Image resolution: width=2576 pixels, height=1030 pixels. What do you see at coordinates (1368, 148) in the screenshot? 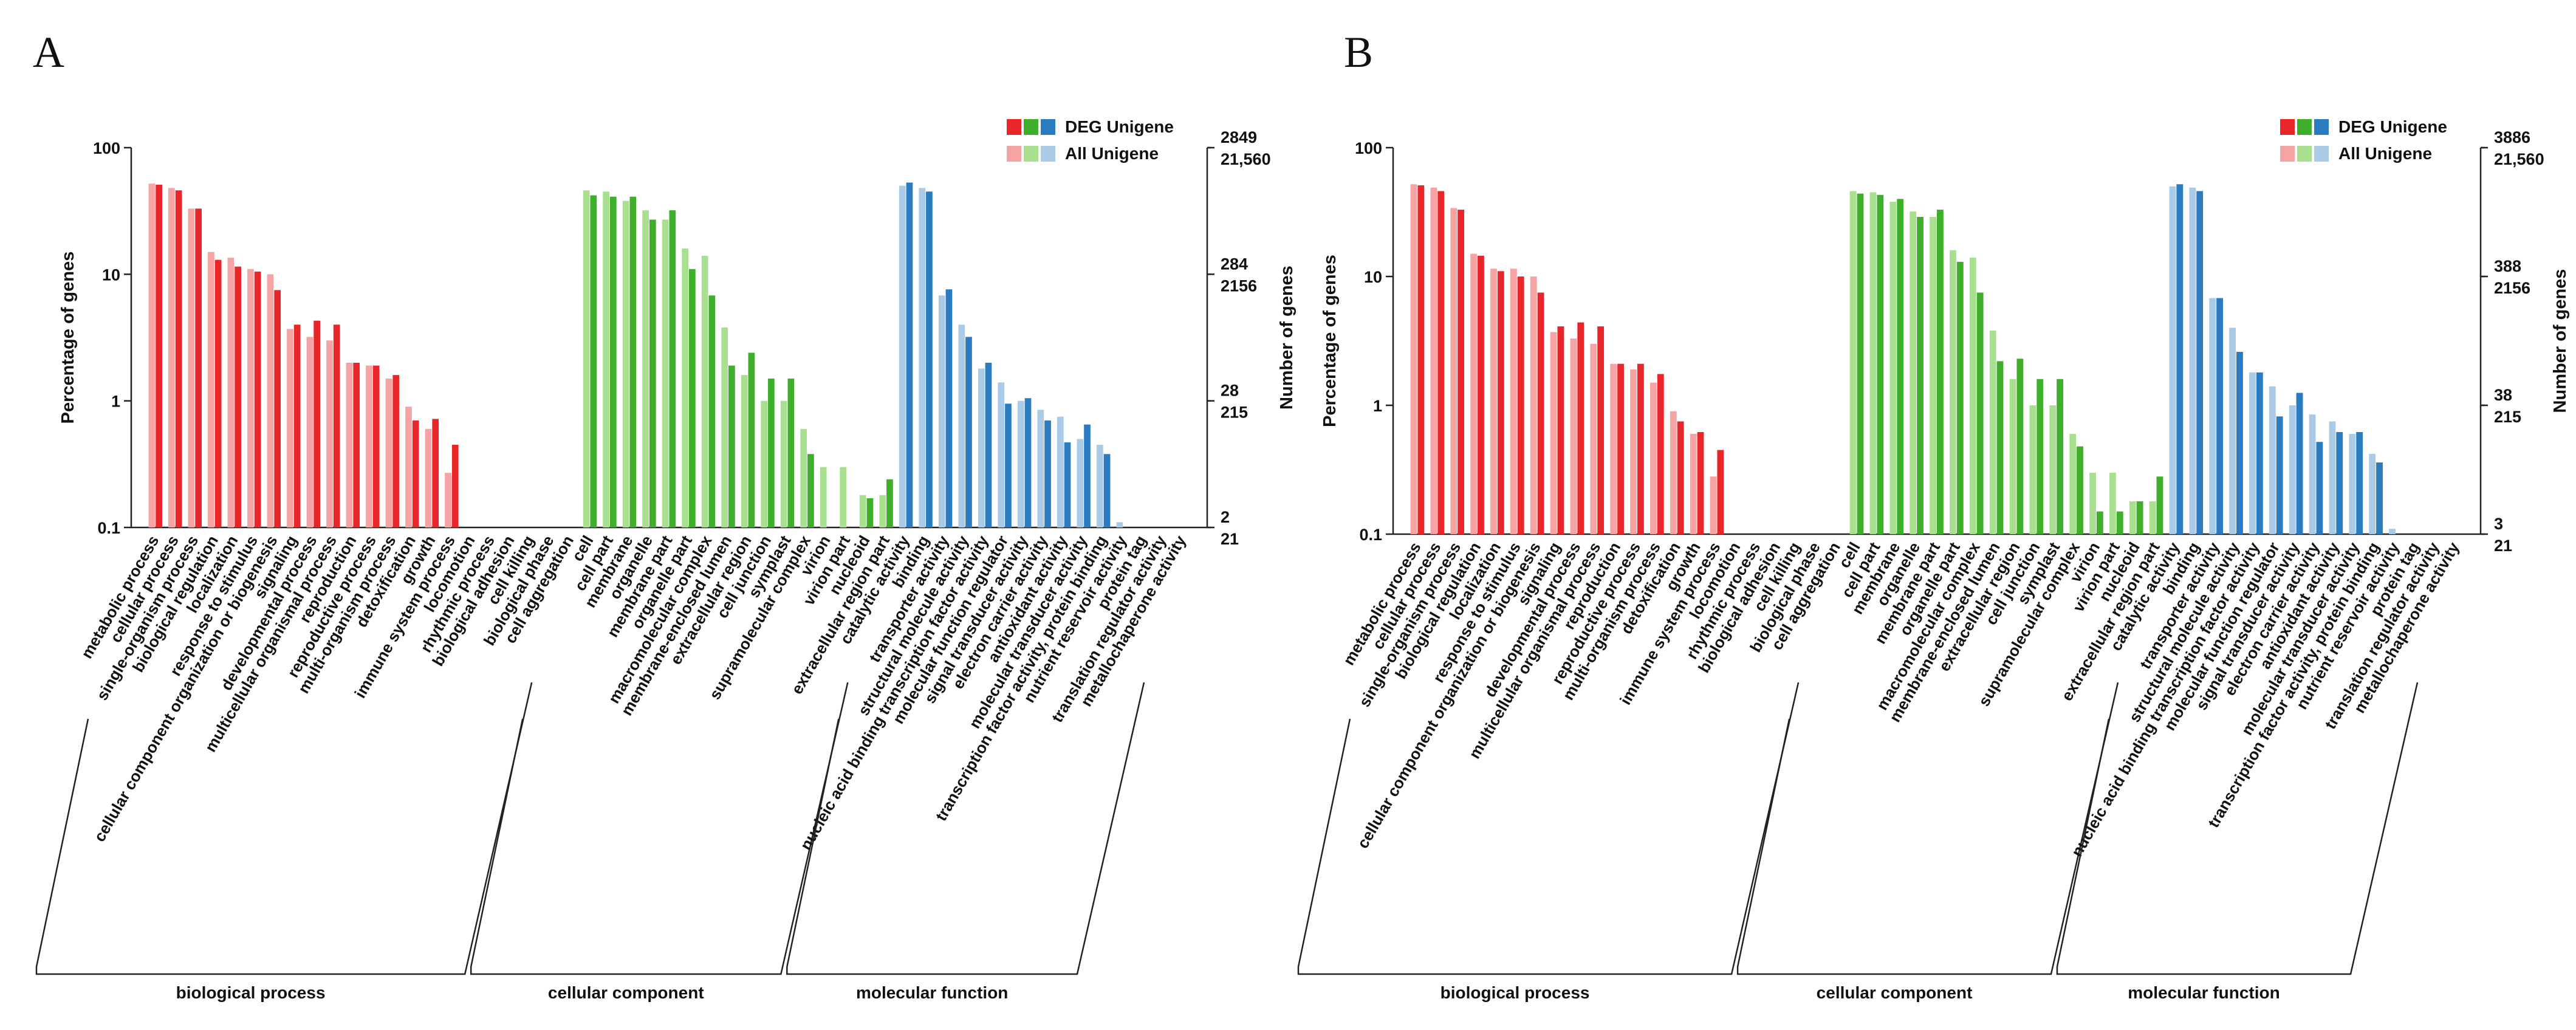
I see `y-tick-label: 100` at bounding box center [1368, 148].